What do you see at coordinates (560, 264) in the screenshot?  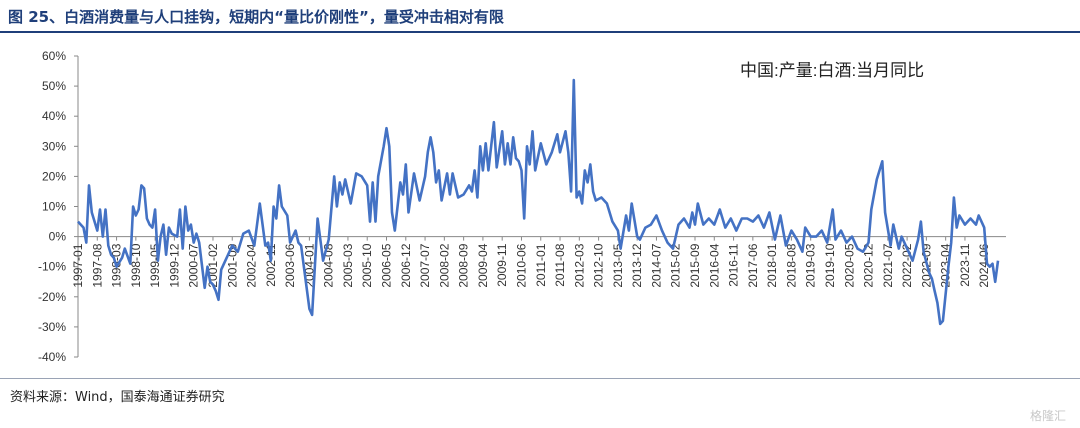 I see `x-tick-label: 2011-08` at bounding box center [560, 264].